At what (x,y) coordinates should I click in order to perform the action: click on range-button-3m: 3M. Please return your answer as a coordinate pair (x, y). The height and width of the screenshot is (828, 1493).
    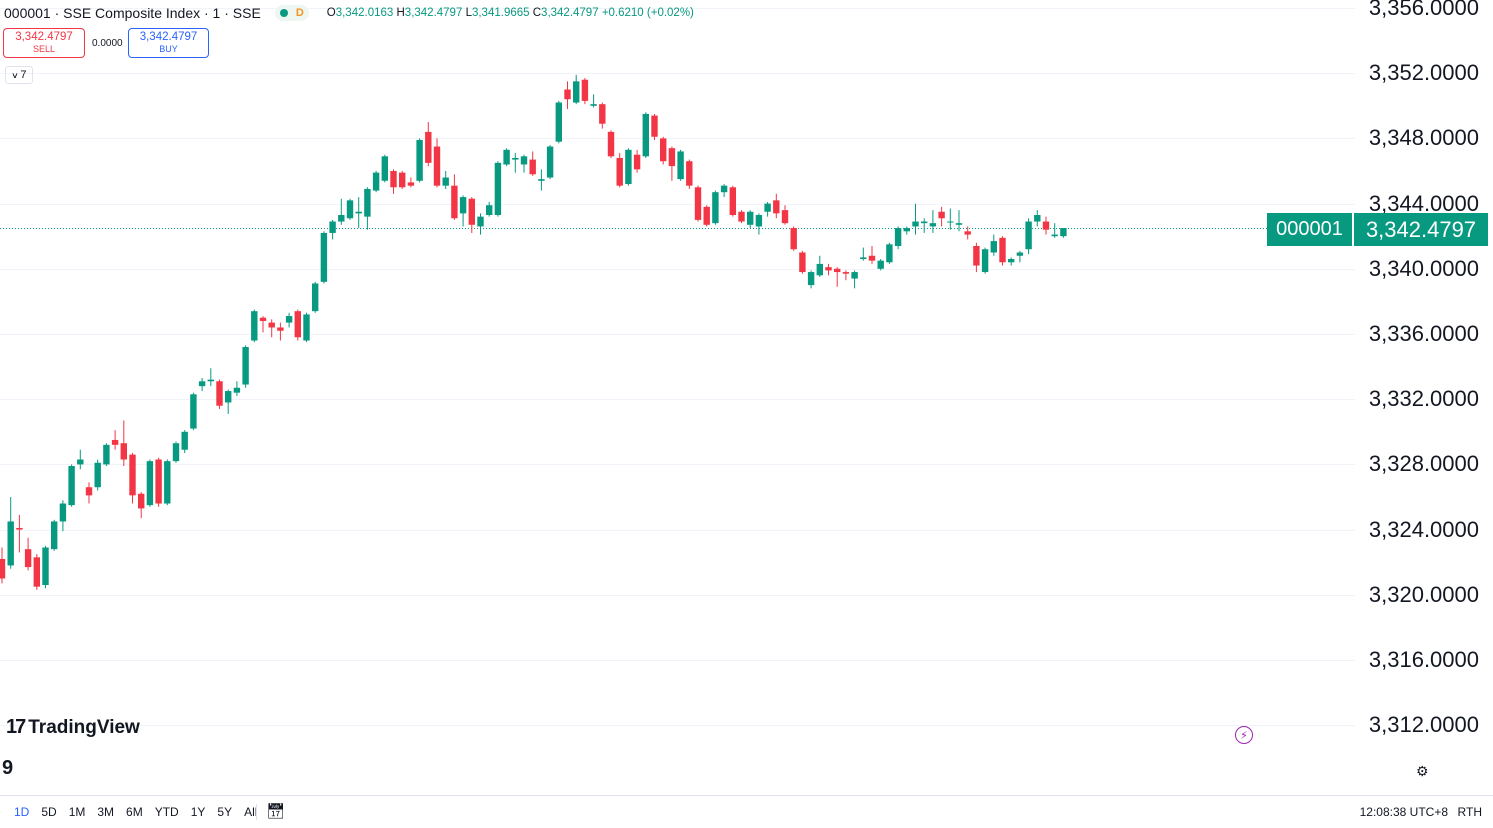
    Looking at the image, I should click on (106, 812).